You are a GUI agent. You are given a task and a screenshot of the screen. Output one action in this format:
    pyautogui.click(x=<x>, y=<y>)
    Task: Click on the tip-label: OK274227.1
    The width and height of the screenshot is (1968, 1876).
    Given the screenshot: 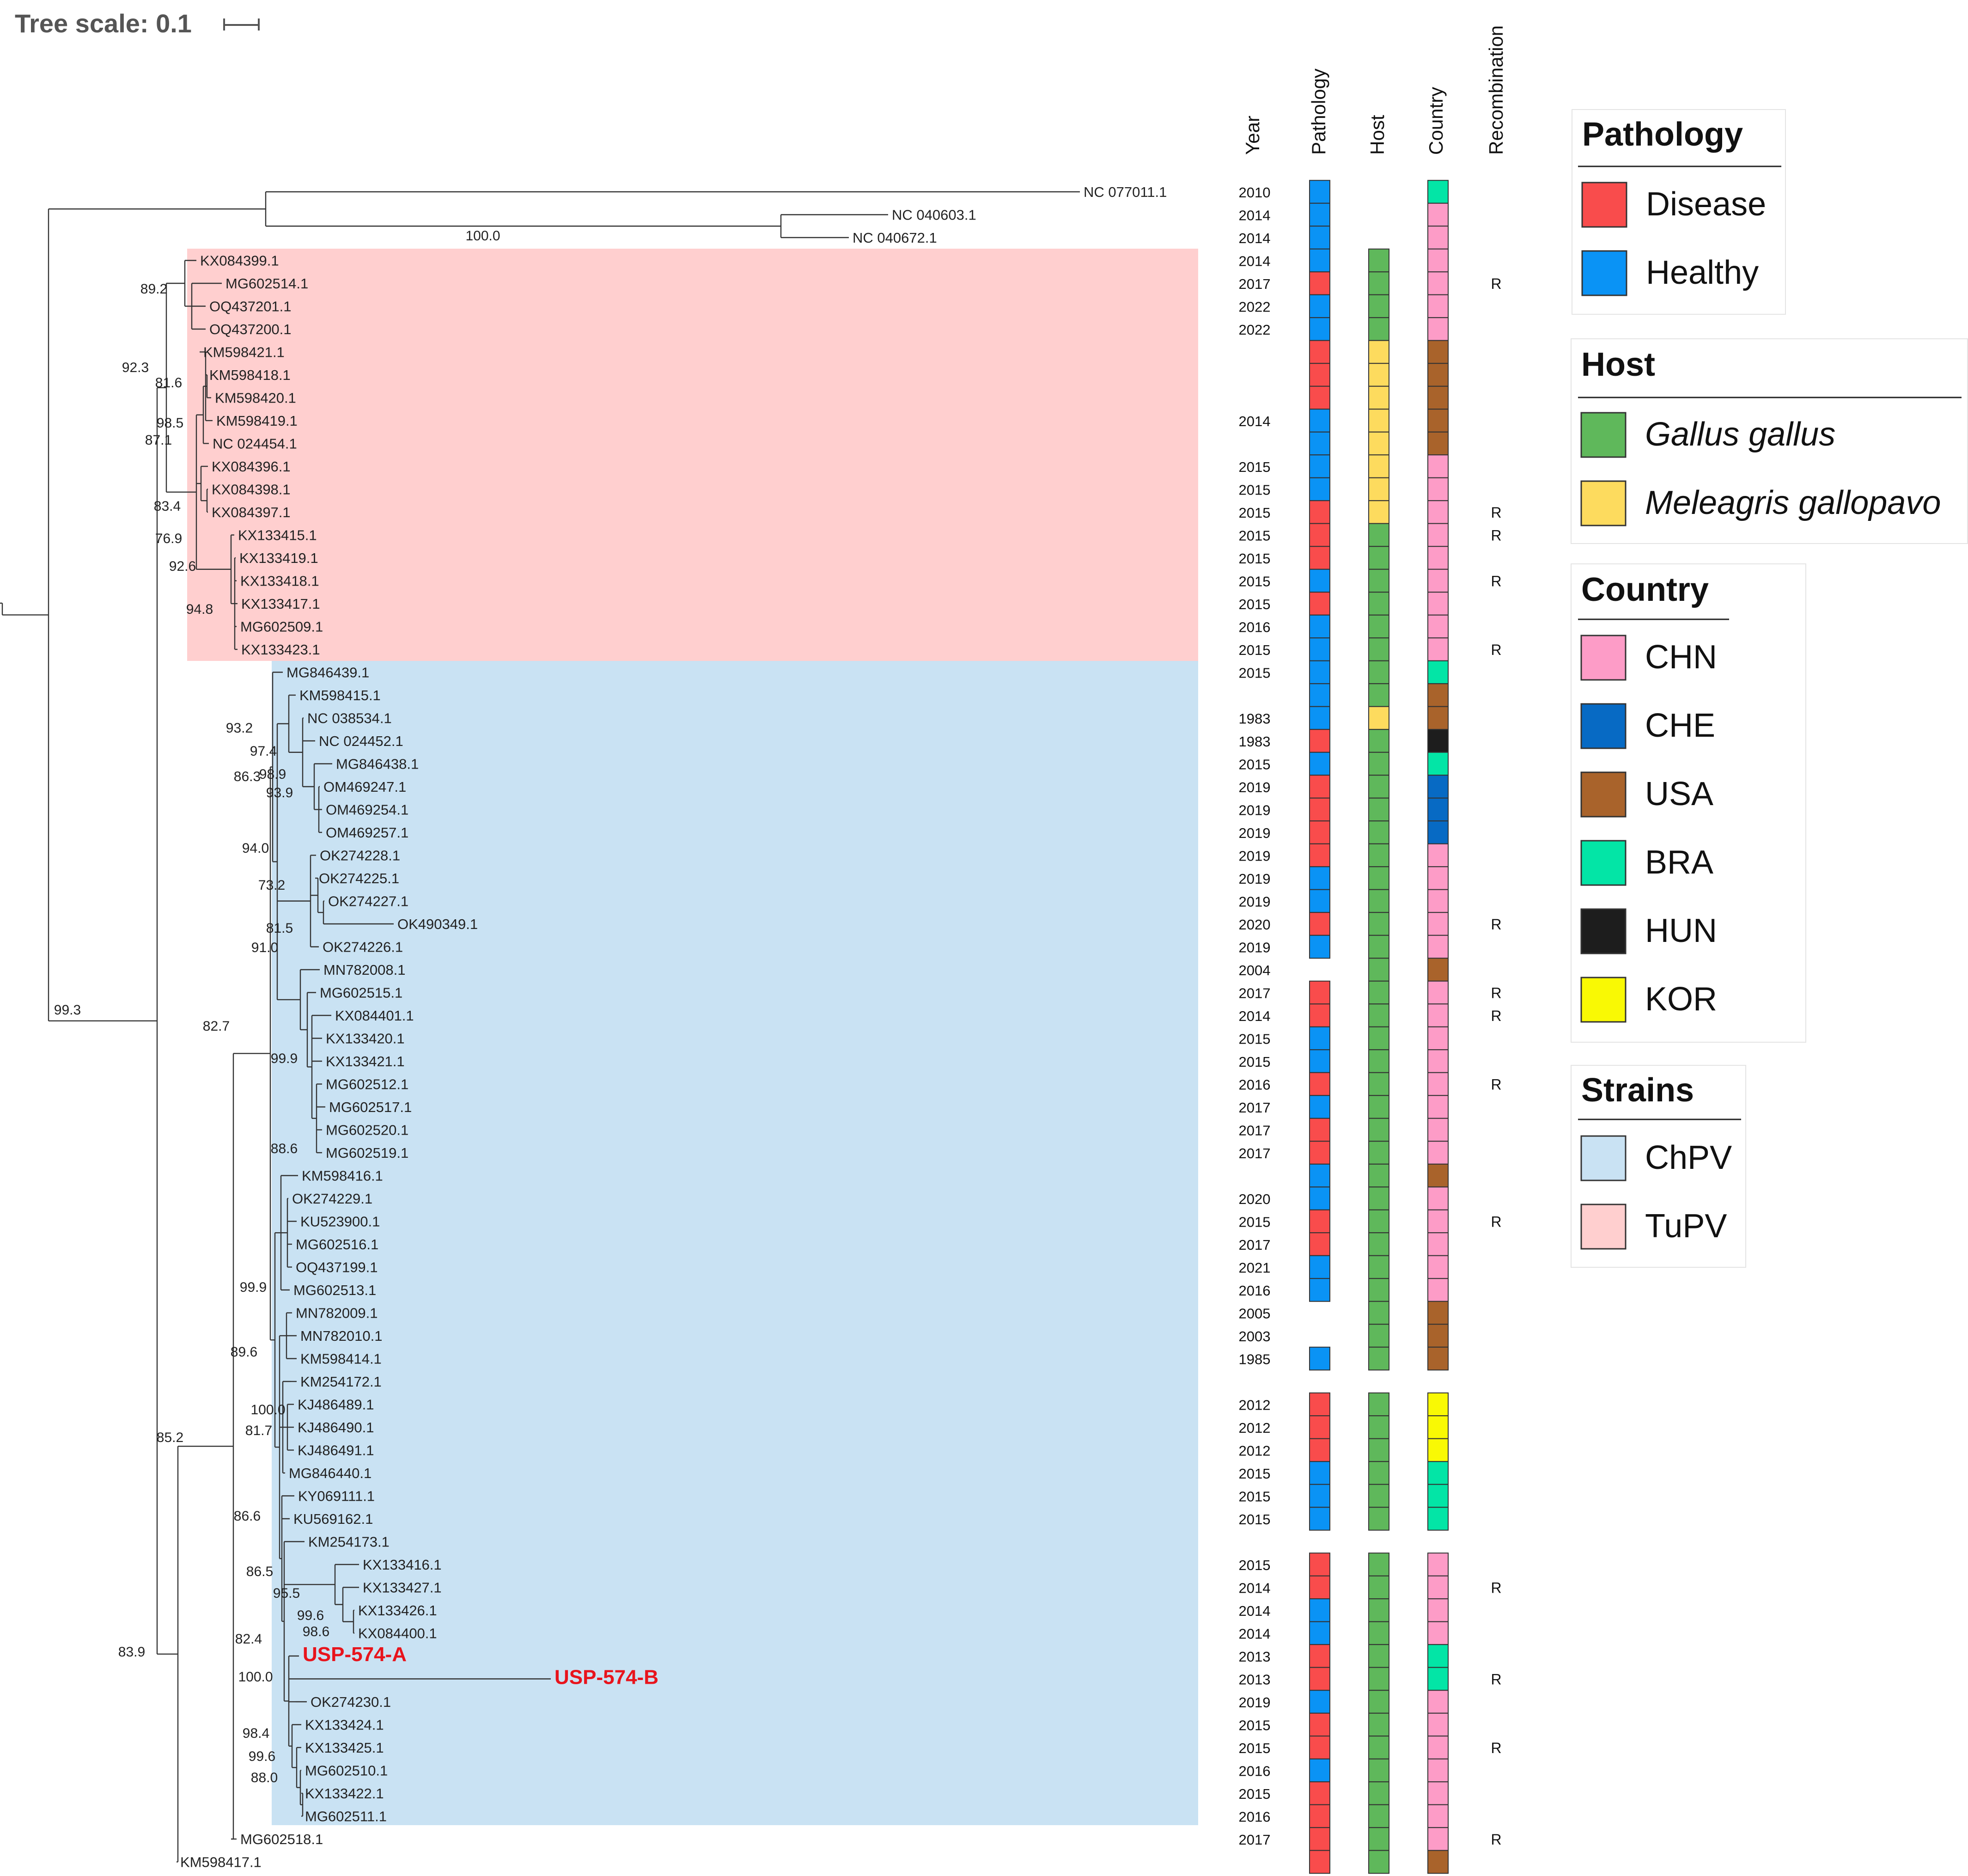 What is the action you would take?
    pyautogui.click(x=368, y=901)
    